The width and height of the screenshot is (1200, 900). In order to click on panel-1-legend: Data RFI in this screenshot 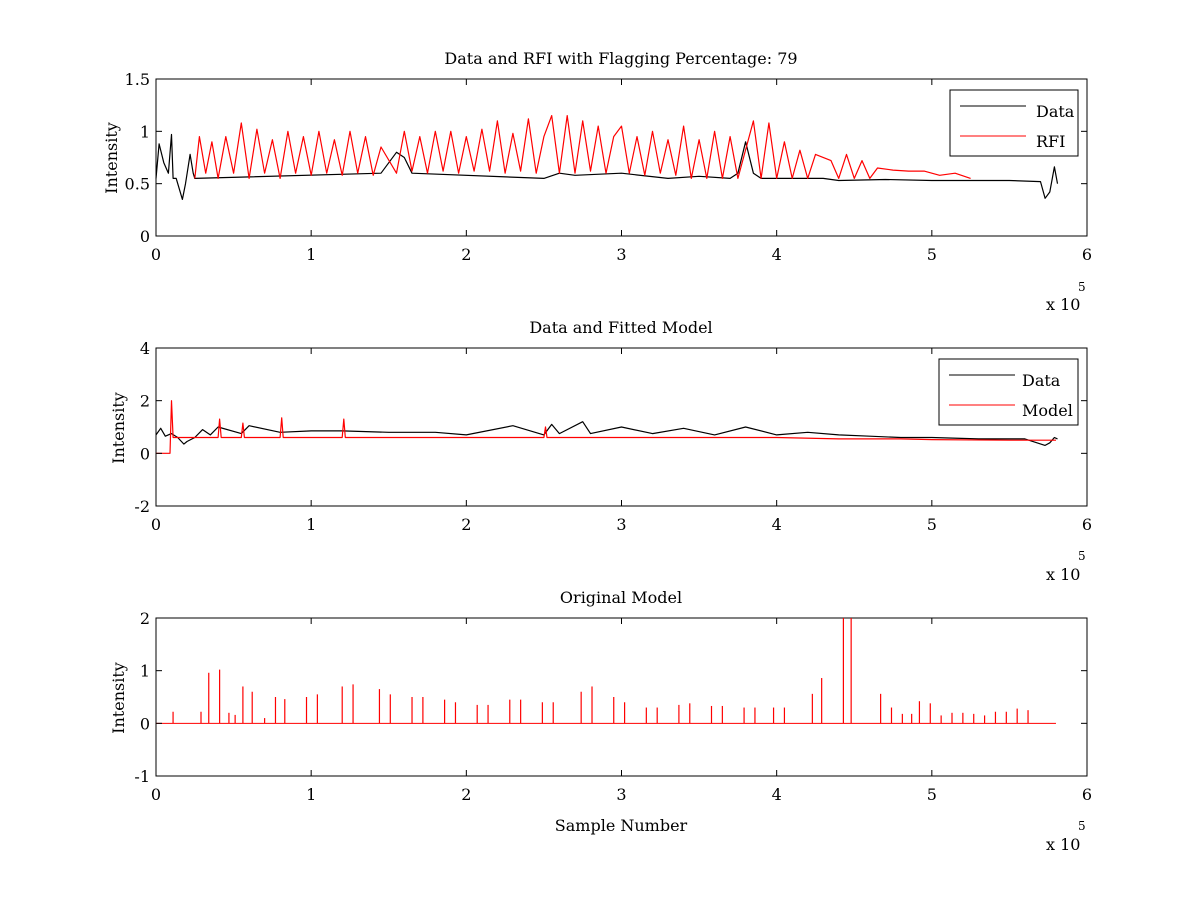, I will do `click(1014, 123)`.